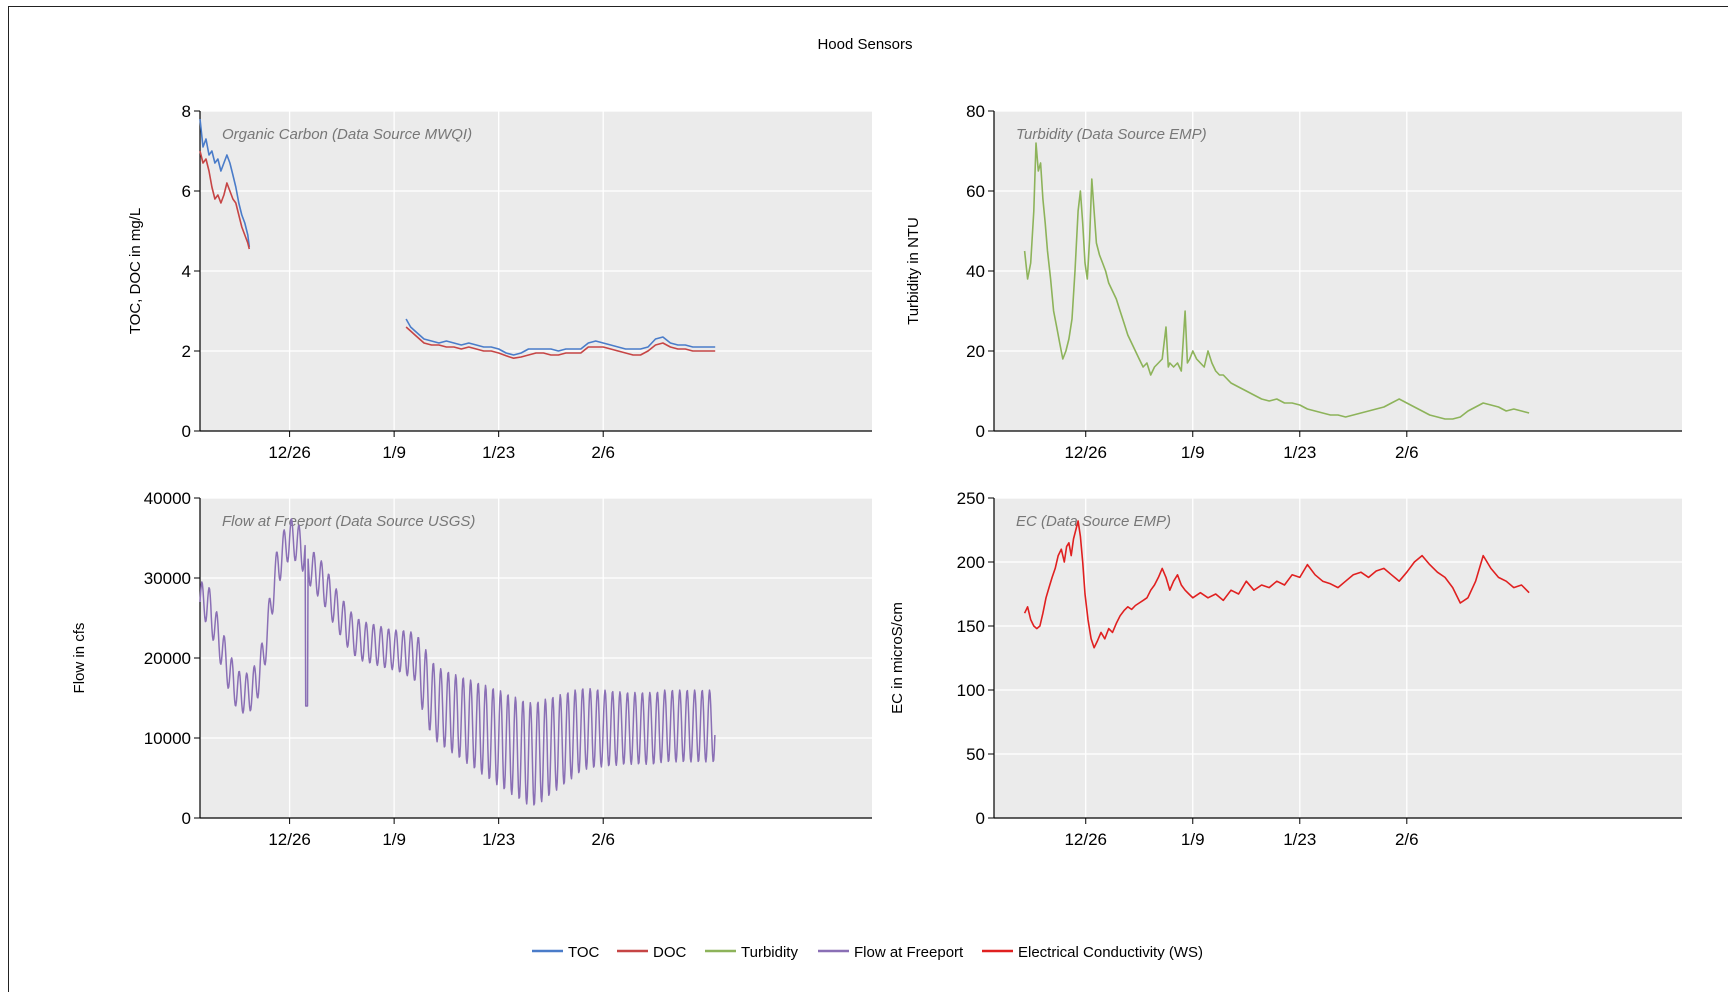 This screenshot has height=994, width=1730. What do you see at coordinates (909, 952) in the screenshot?
I see `legend-label: Flow at Freeport` at bounding box center [909, 952].